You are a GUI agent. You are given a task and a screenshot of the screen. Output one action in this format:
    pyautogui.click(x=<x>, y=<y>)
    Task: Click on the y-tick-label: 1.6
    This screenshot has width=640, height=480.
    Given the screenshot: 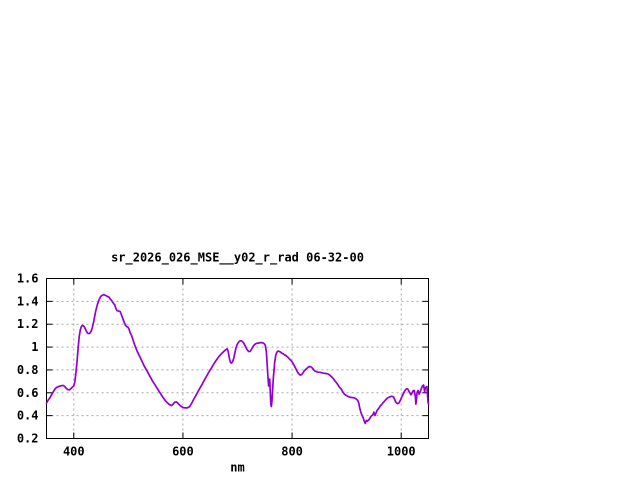 What is the action you would take?
    pyautogui.click(x=28, y=279)
    